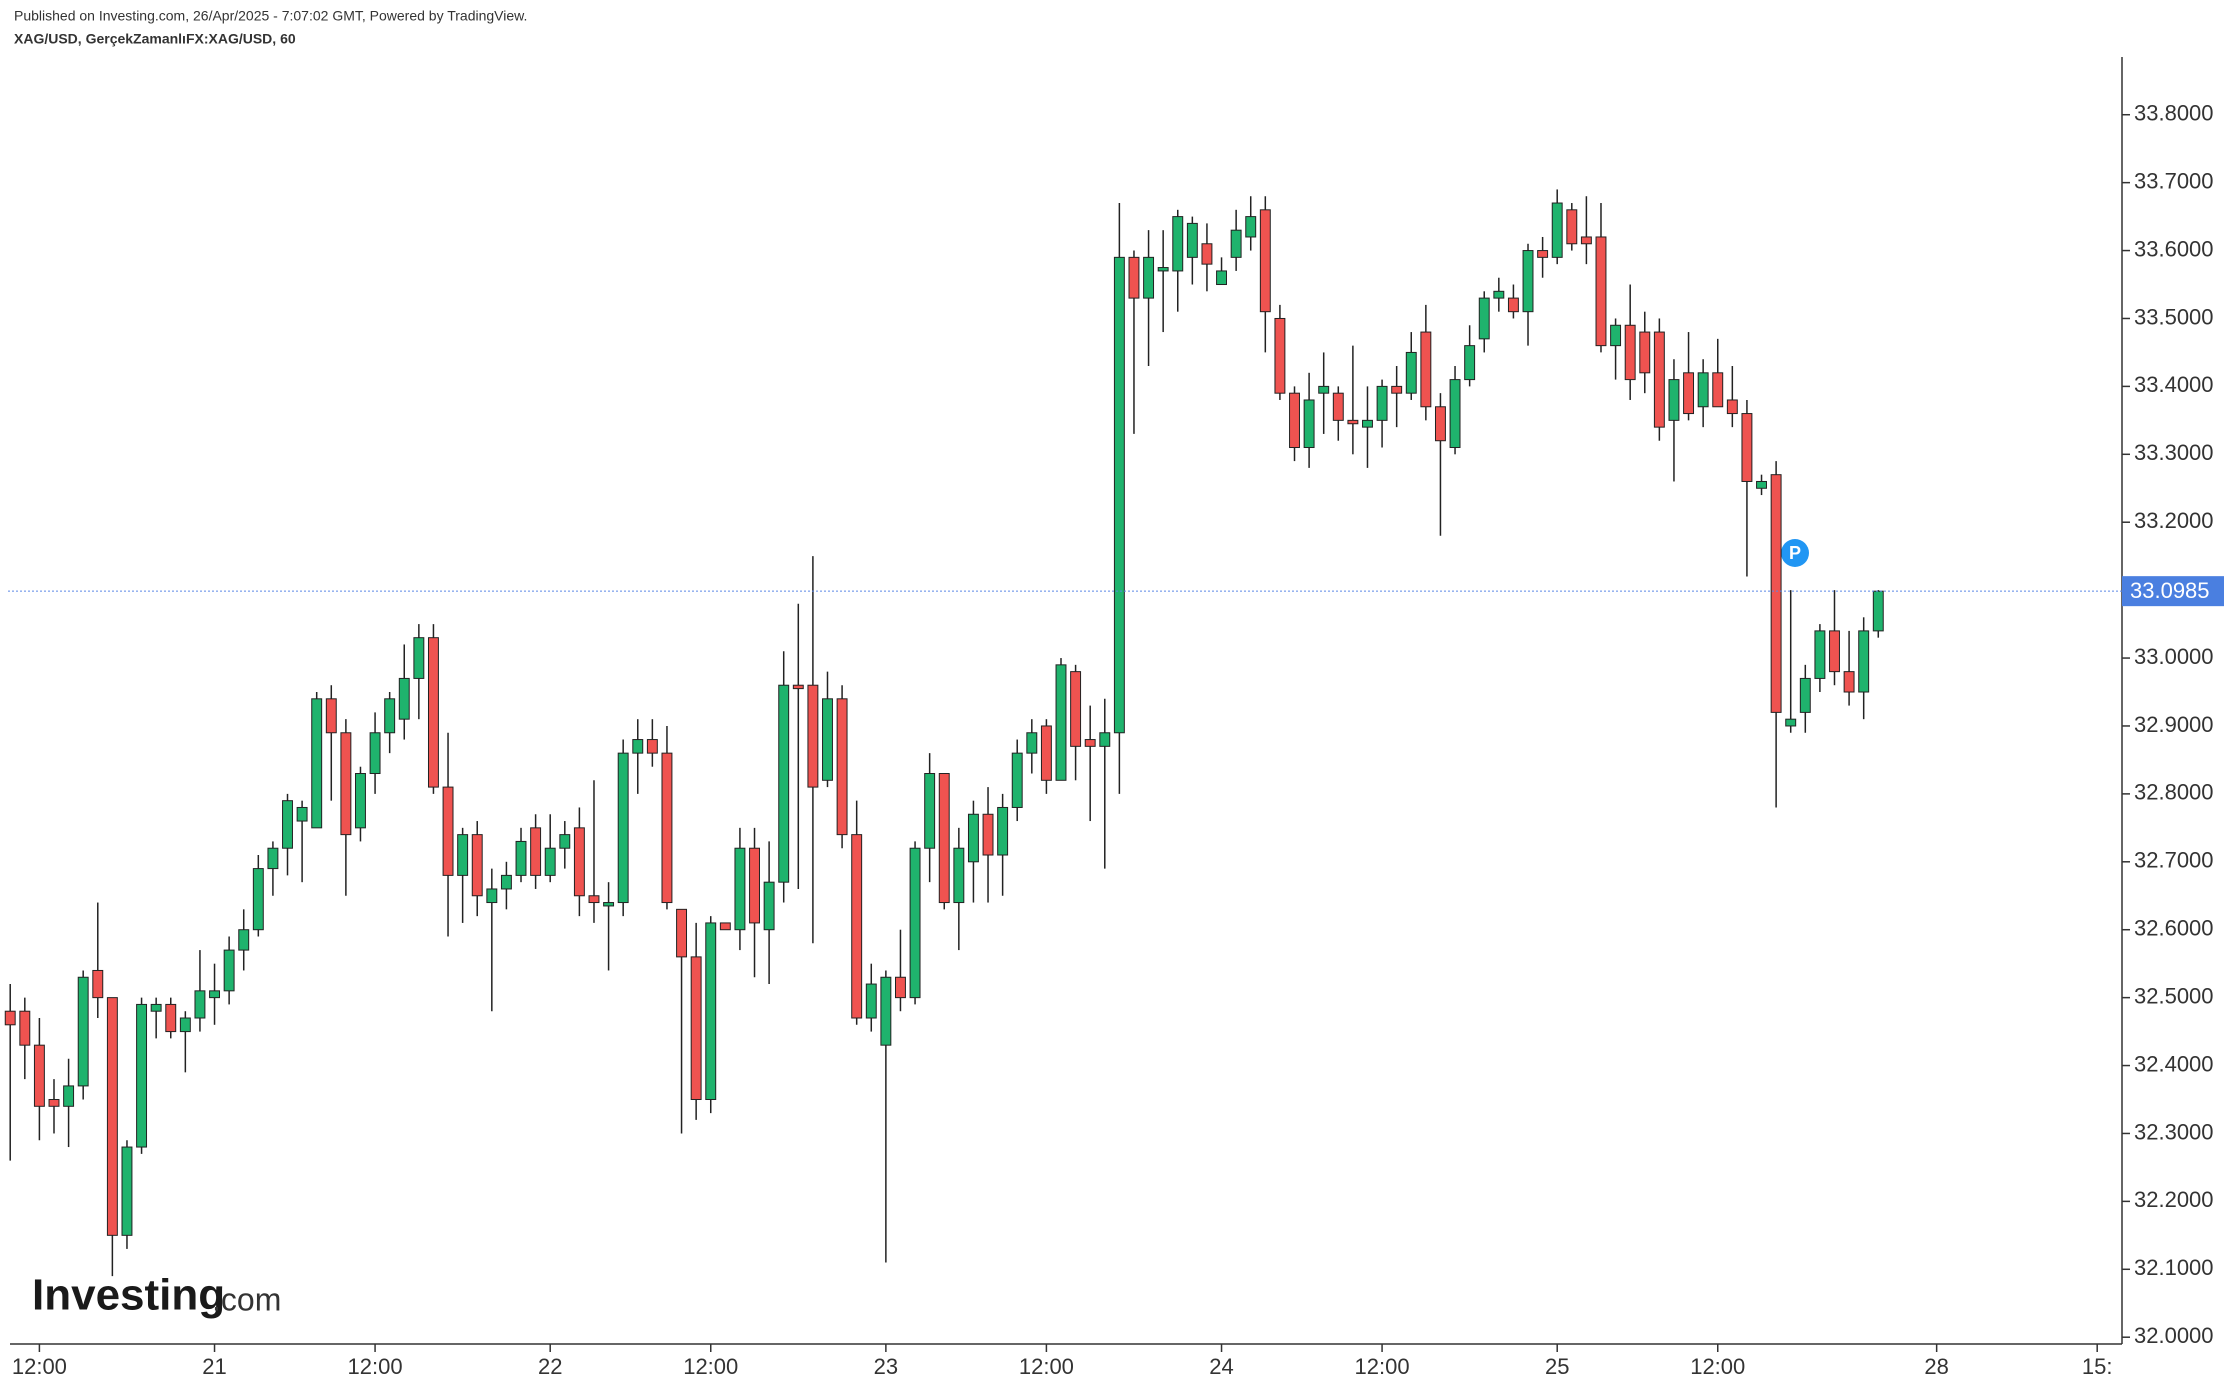 The image size is (2230, 1386). What do you see at coordinates (2174, 520) in the screenshot?
I see `y-tick-label: 33.2000` at bounding box center [2174, 520].